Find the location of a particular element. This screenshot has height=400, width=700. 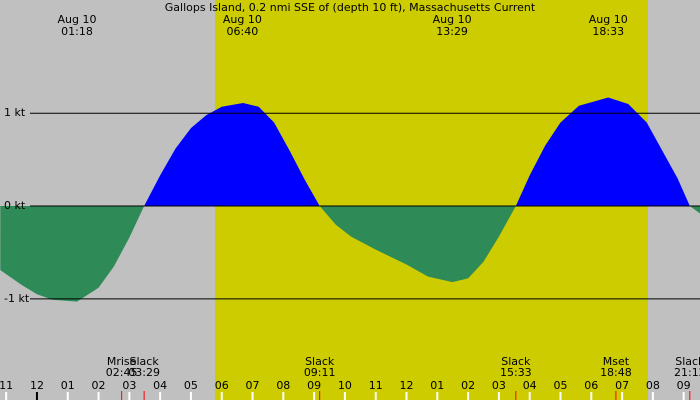

event-time: 02:45 is located at coordinates (122, 372).